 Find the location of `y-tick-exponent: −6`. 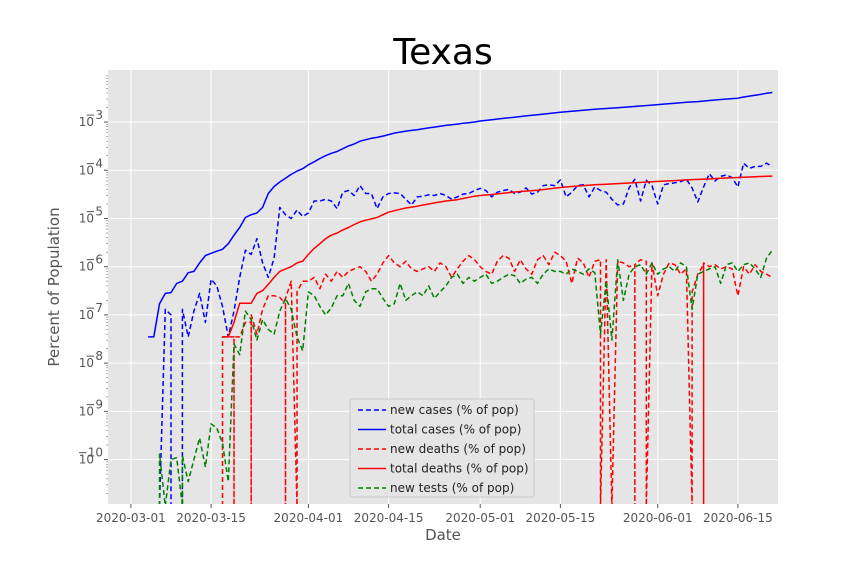

y-tick-exponent: −6 is located at coordinates (94, 260).